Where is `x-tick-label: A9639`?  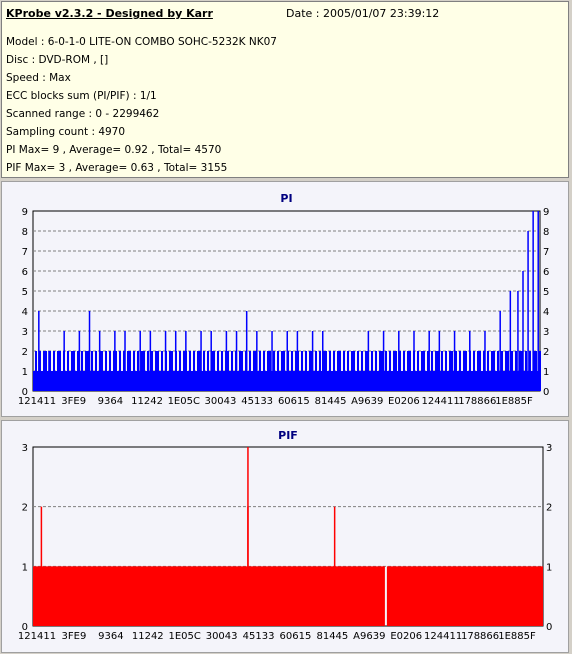 x-tick-label: A9639 is located at coordinates (369, 636).